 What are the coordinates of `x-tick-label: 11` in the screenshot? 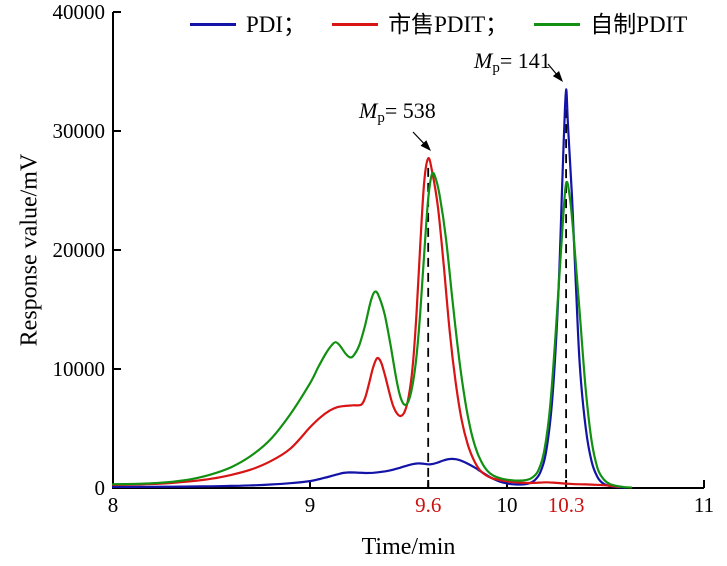 It's located at (704, 505).